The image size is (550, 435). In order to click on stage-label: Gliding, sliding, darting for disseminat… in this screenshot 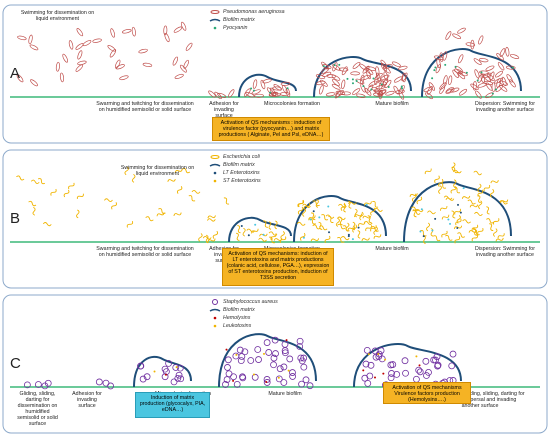, I will do `click(37, 409)`.